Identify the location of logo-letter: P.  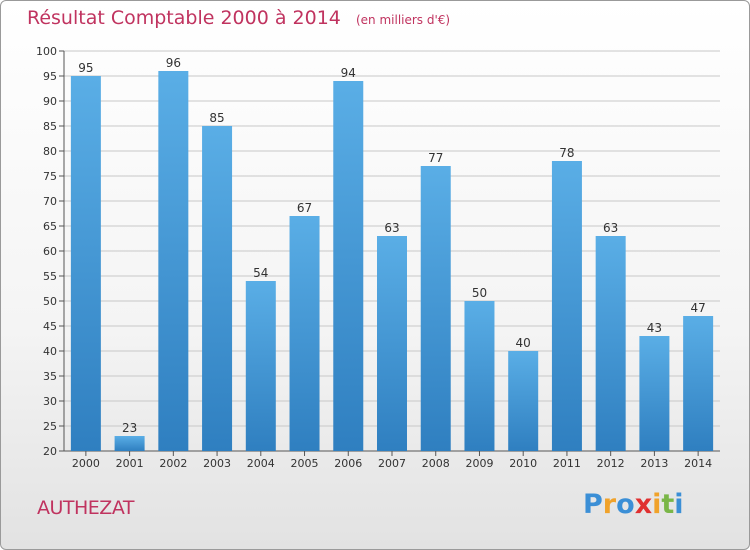
(593, 504).